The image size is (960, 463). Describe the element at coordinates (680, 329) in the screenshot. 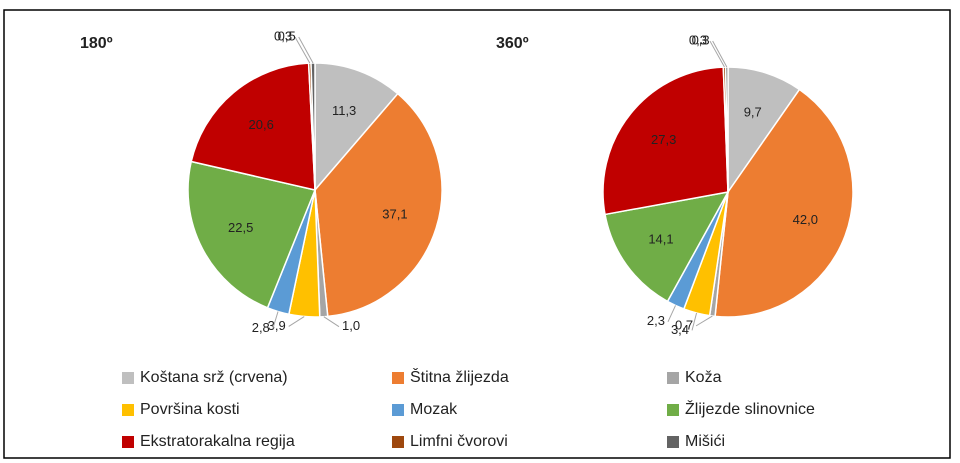

I see `data-label: 3,4` at that location.